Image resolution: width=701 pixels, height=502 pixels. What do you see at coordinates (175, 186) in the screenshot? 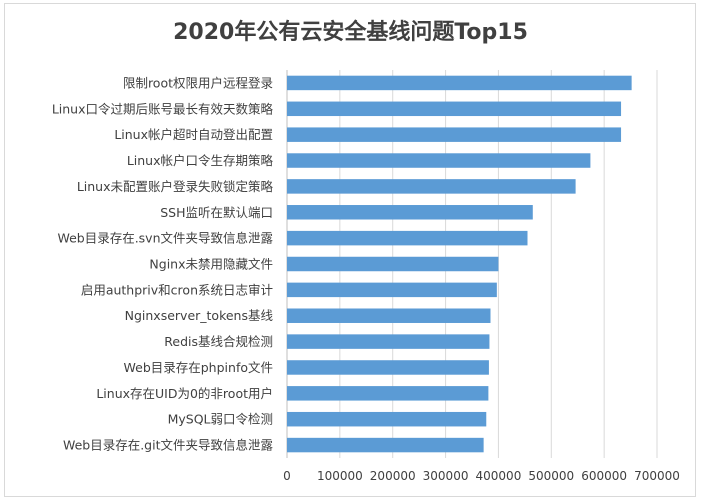
I see `category-label: Linux未配置账户登录失败锁定策略` at bounding box center [175, 186].